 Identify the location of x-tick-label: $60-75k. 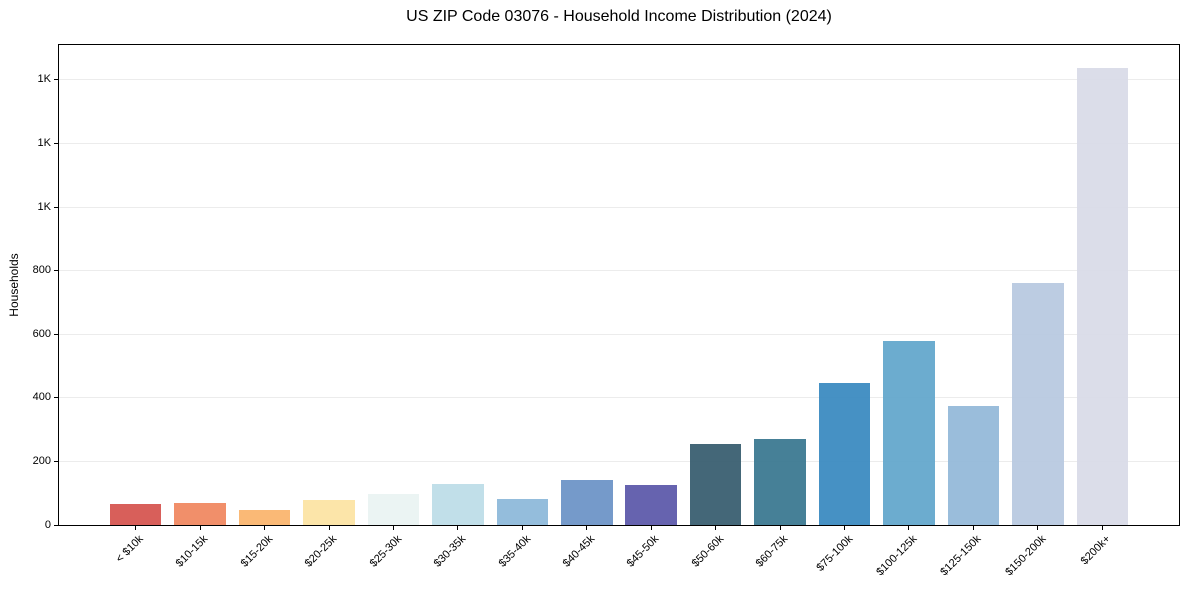
(772, 551).